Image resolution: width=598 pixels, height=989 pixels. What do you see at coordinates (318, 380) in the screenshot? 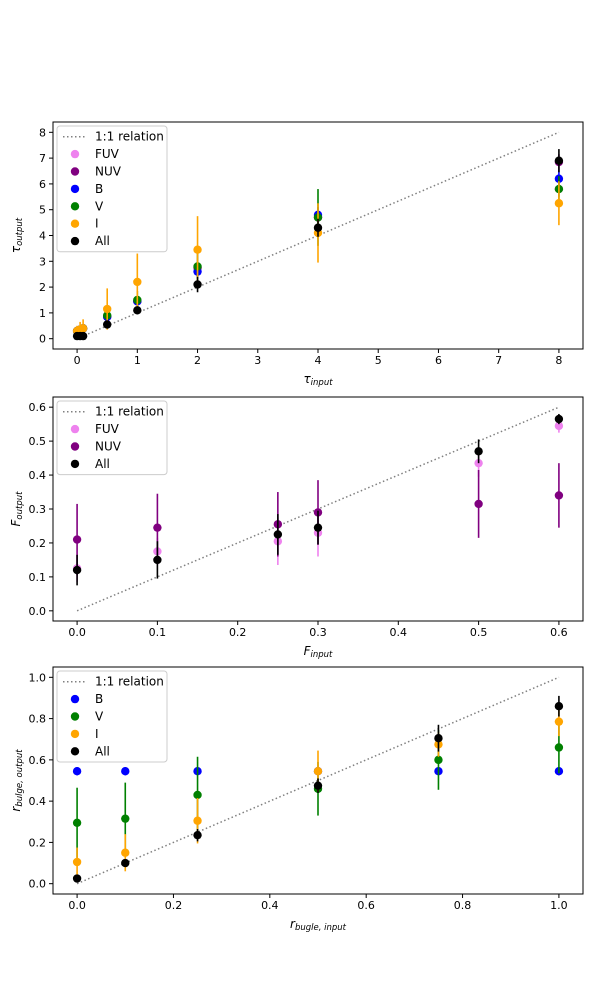
I see `x-axis-label: τinput` at bounding box center [318, 380].